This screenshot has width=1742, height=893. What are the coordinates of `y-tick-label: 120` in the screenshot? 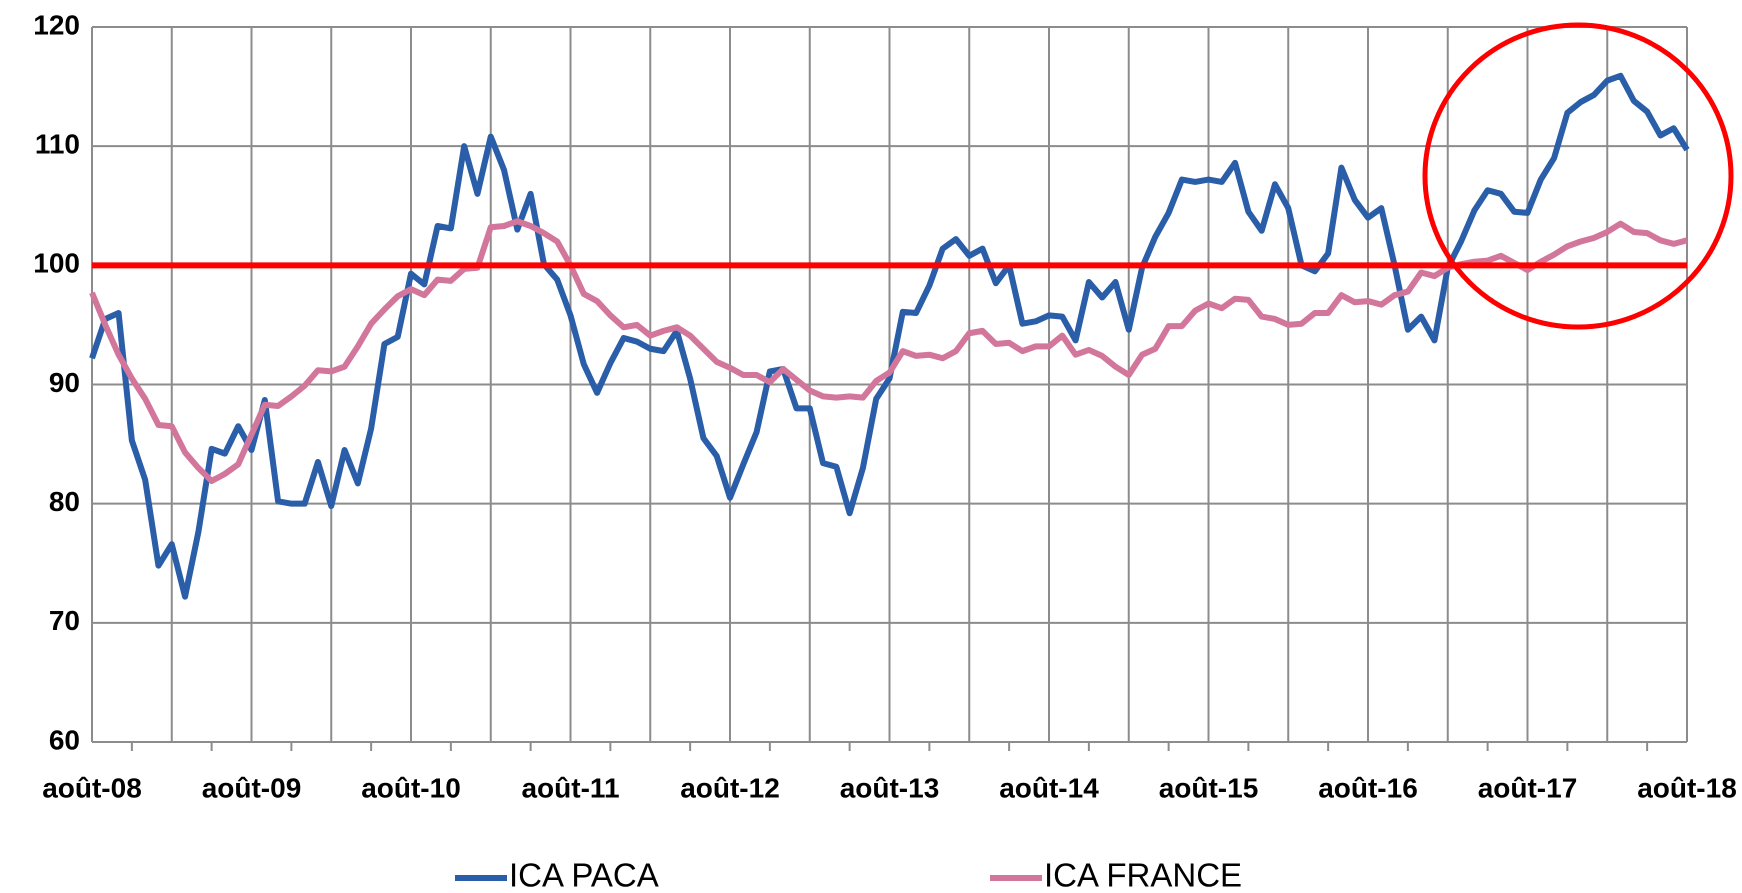 It's located at (56, 24).